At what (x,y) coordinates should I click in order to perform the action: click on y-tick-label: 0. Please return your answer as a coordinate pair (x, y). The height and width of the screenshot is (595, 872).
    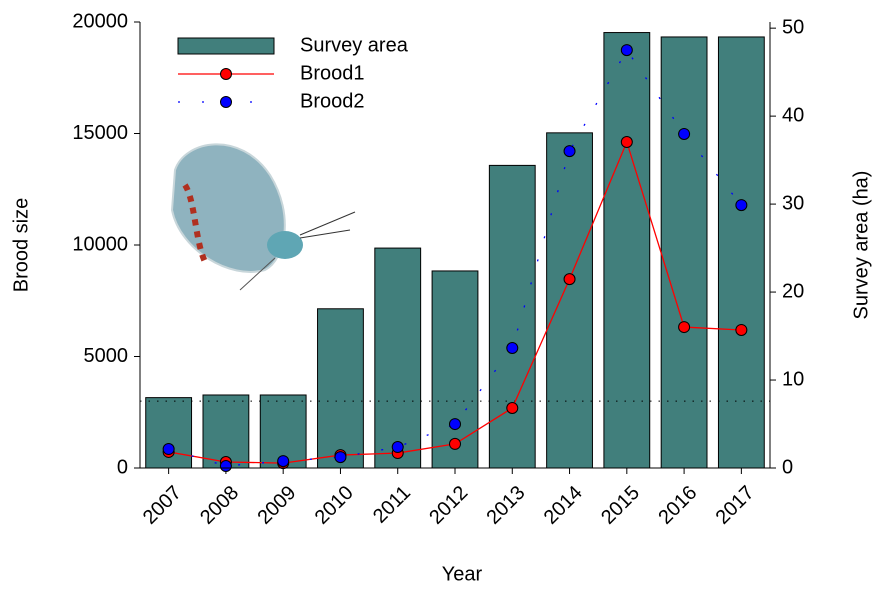
    Looking at the image, I should click on (122, 467).